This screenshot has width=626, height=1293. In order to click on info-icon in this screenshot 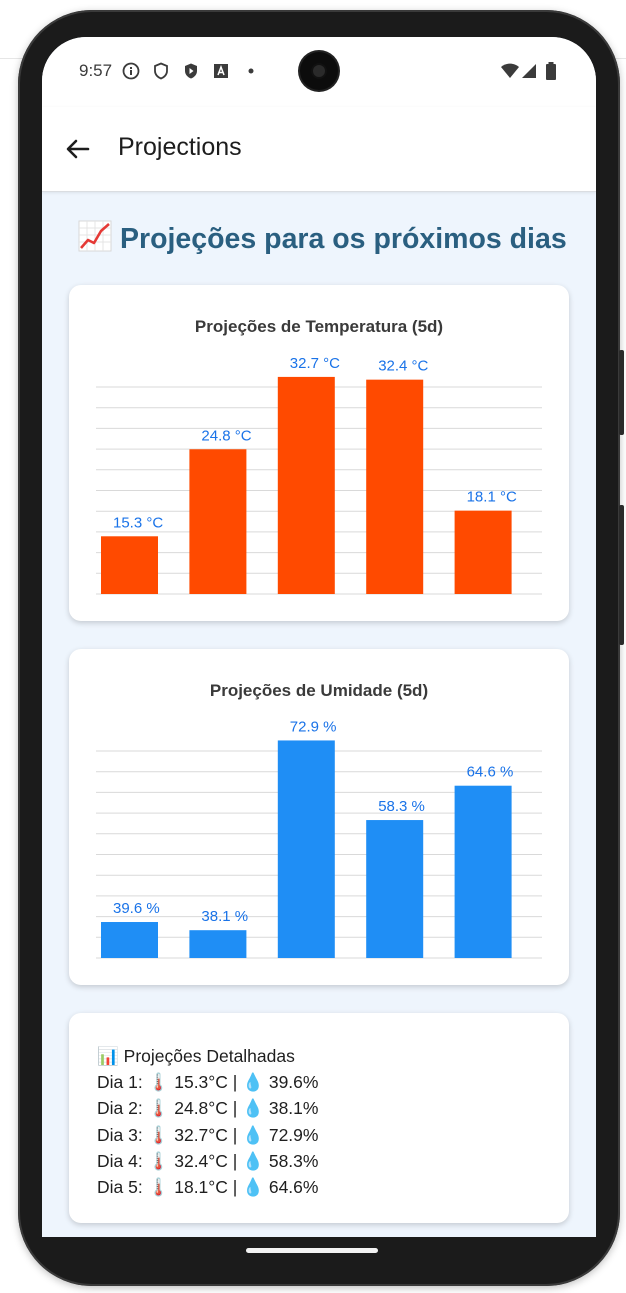, I will do `click(131, 71)`.